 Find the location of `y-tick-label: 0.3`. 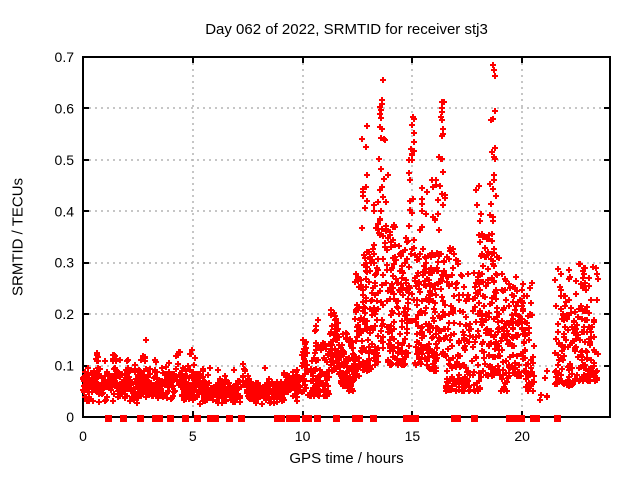

y-tick-label: 0.3 is located at coordinates (65, 263).